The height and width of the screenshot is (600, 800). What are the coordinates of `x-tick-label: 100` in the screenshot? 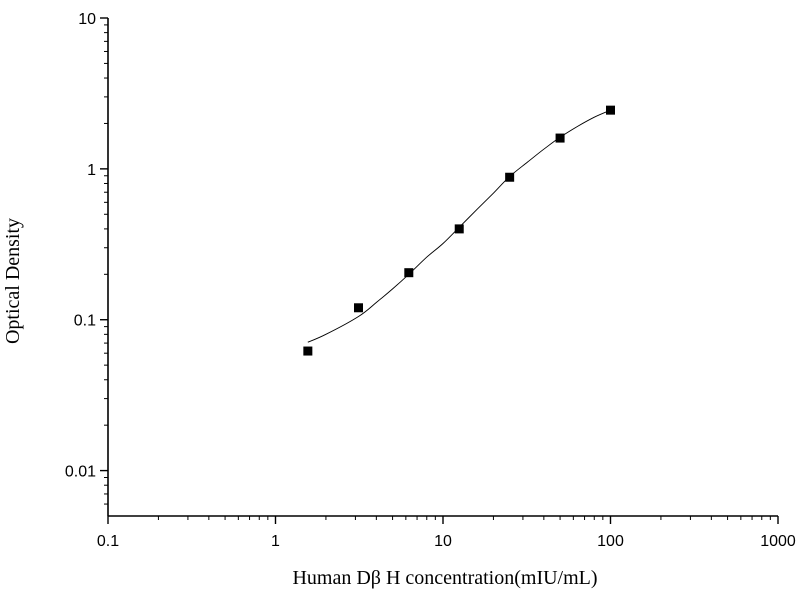 It's located at (610, 541).